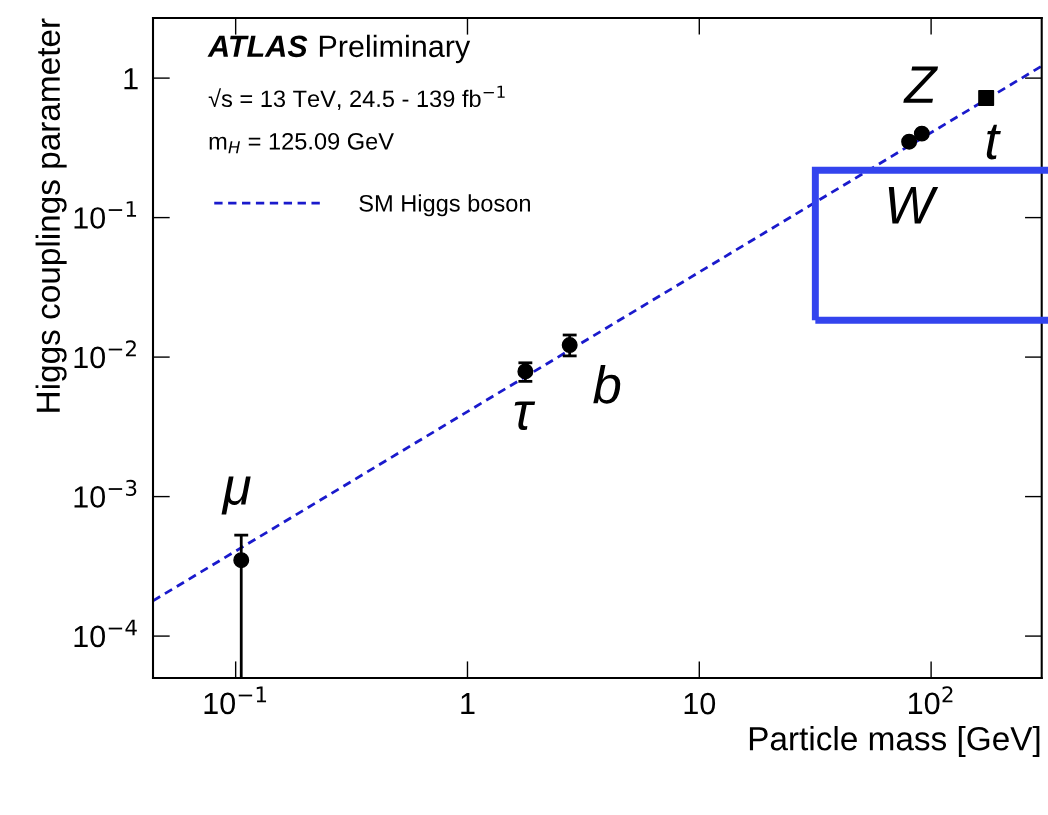 The width and height of the screenshot is (1048, 815). I want to click on x-tick-label: 10$^{−1}$, so click(235, 700).